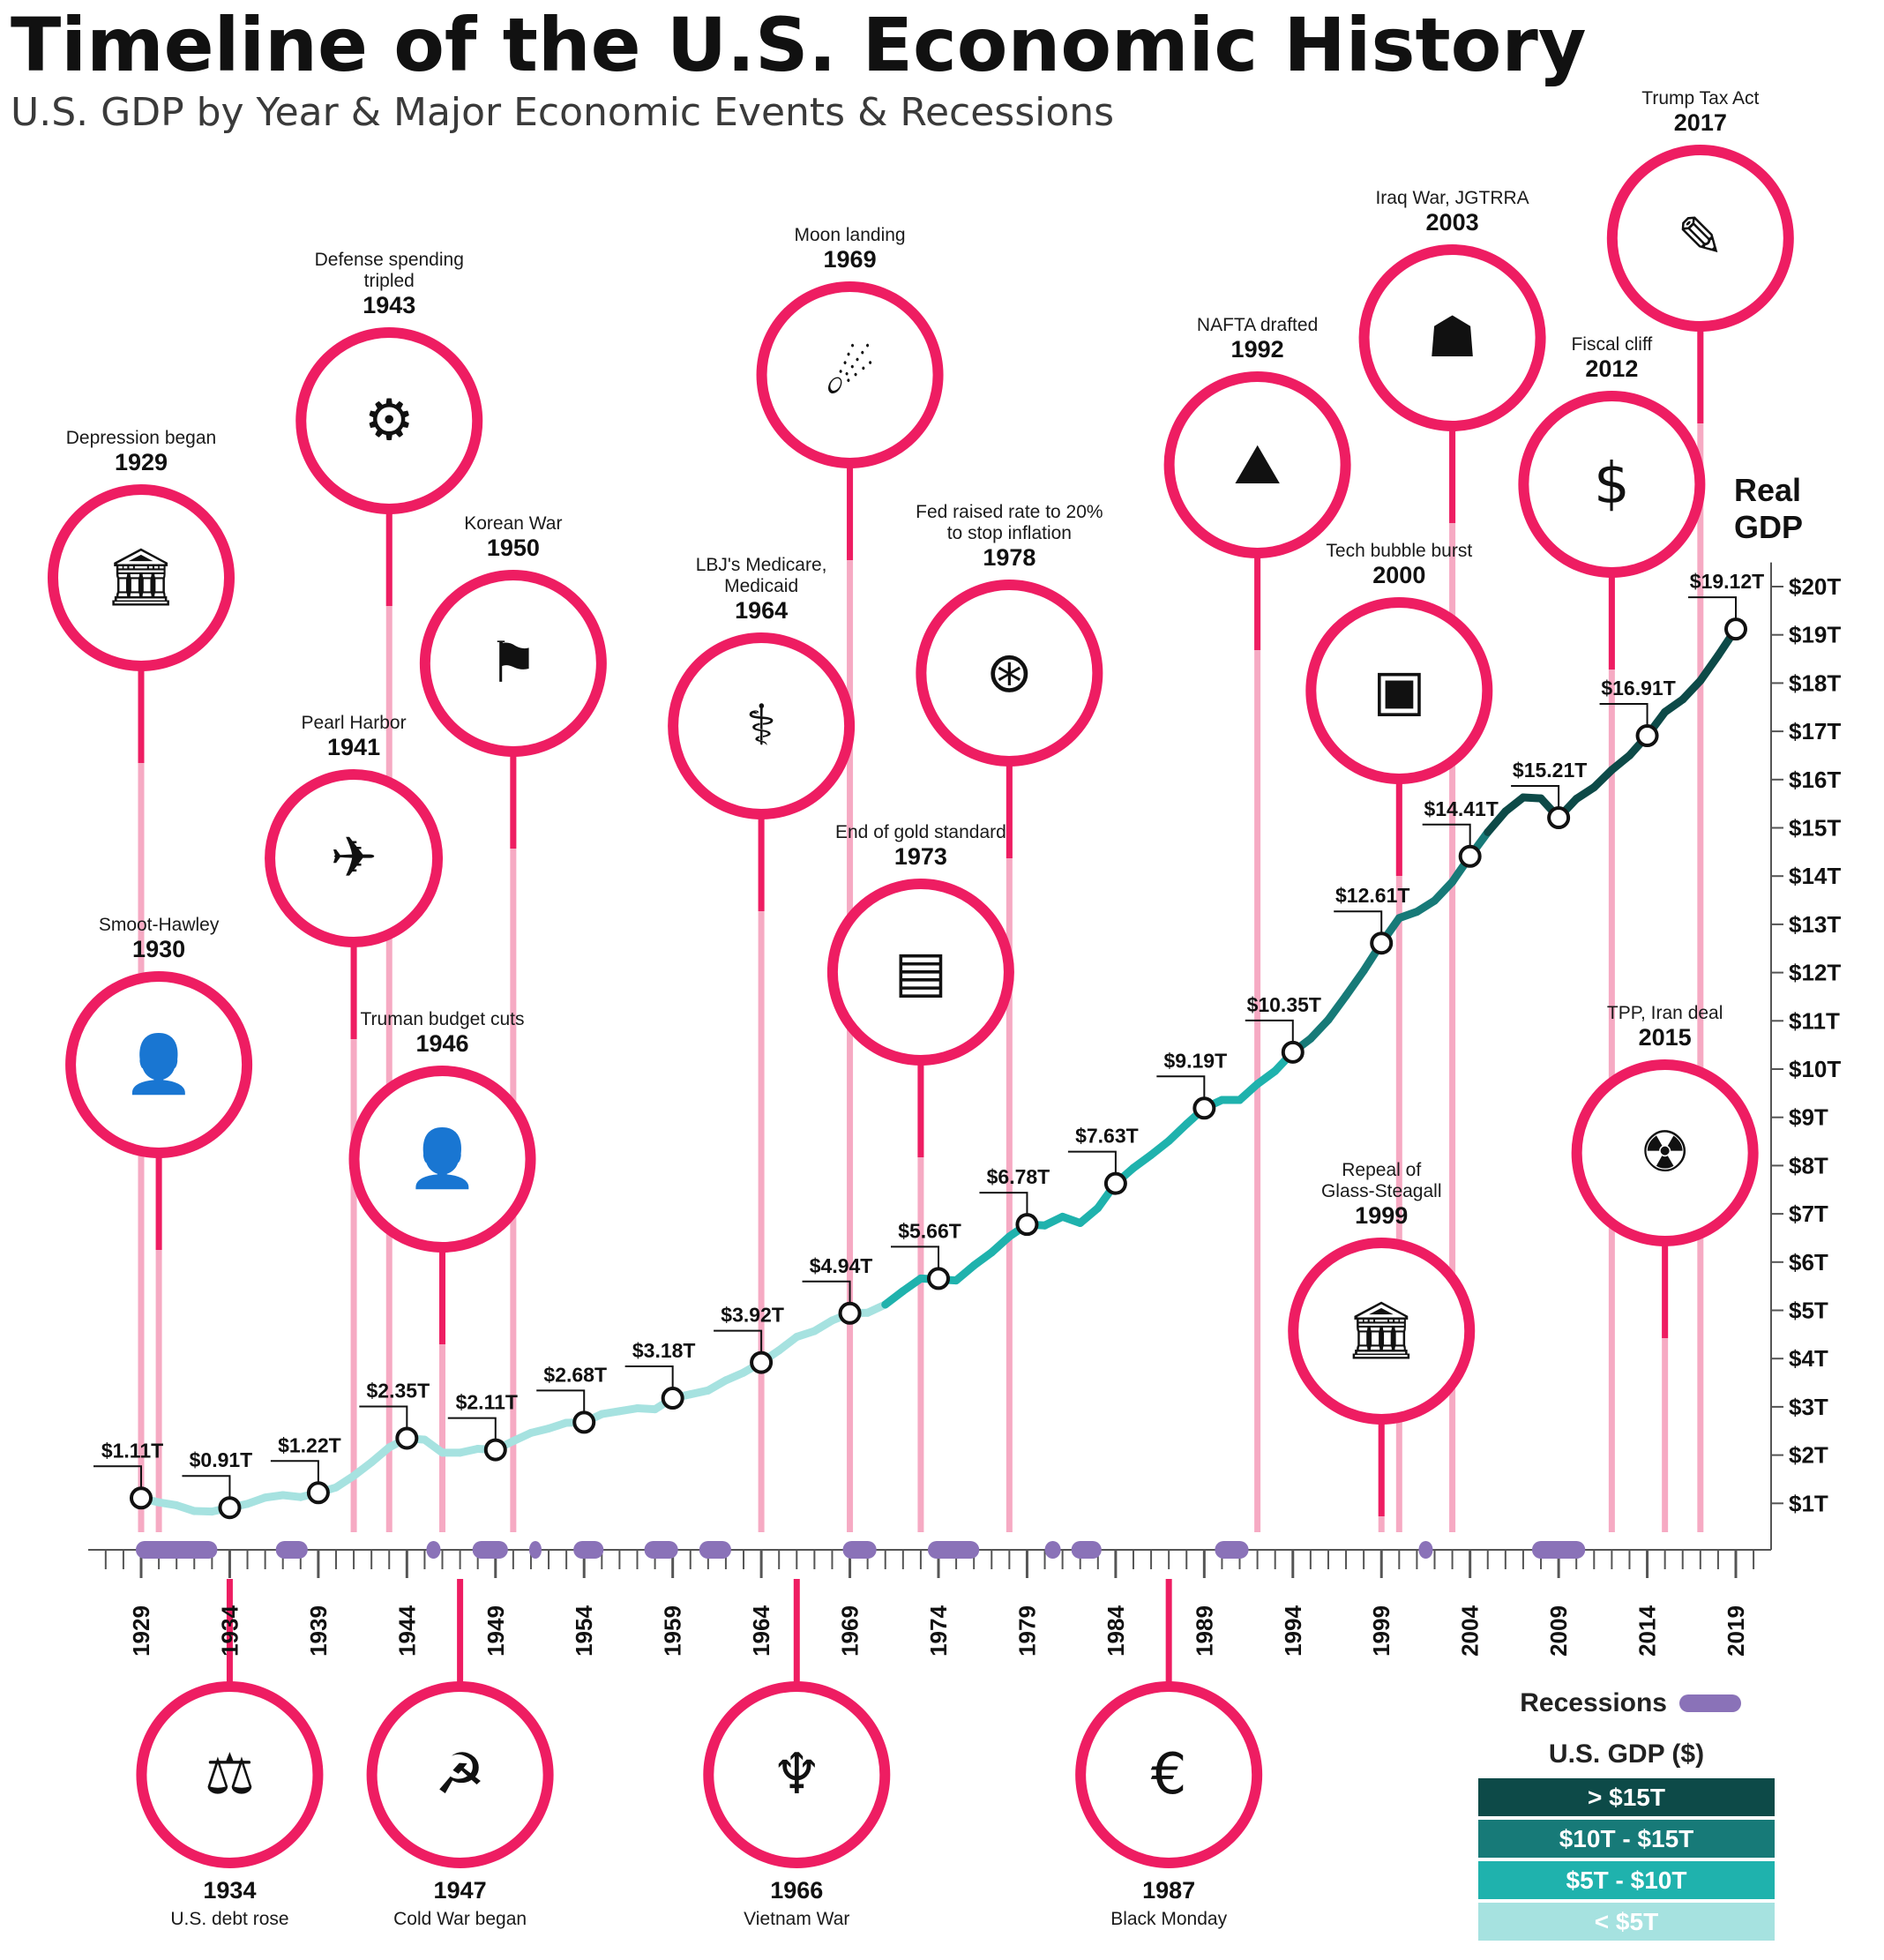  Describe the element at coordinates (141, 438) in the screenshot. I see `event-label: Depression began` at that location.